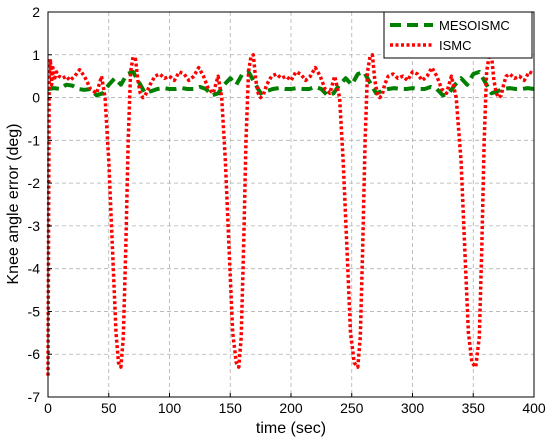  What do you see at coordinates (534, 408) in the screenshot?
I see `x-tick-label: 400` at bounding box center [534, 408].